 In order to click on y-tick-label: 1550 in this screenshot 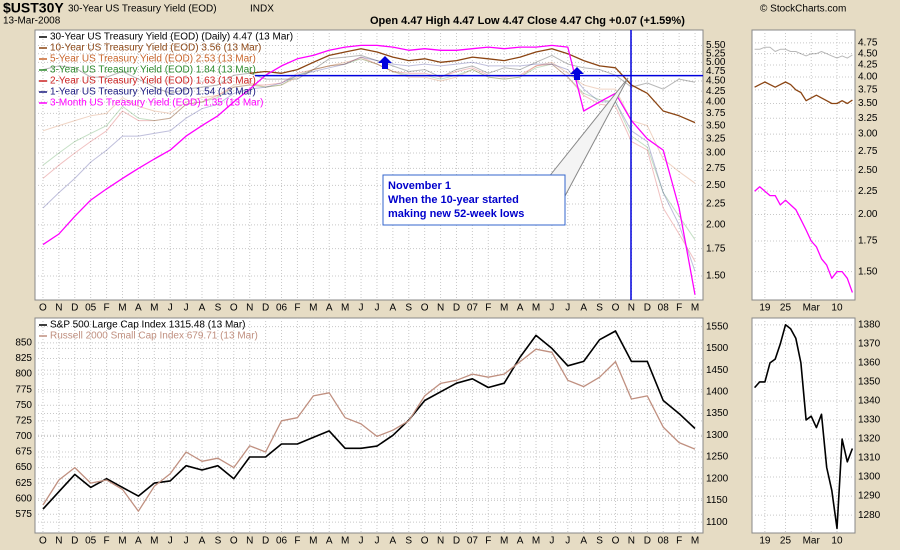, I will do `click(717, 326)`.